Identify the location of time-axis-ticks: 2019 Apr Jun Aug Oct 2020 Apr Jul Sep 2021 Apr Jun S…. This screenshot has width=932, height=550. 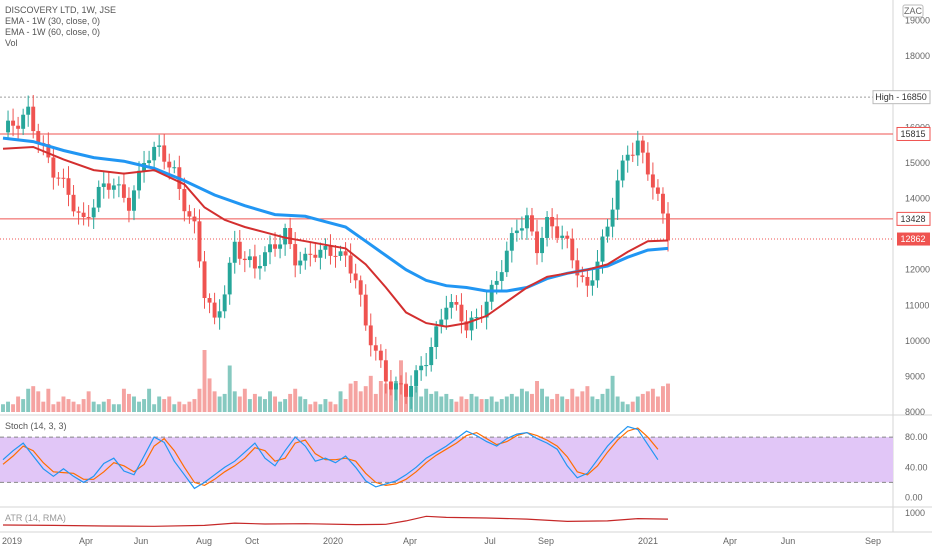
(441, 541).